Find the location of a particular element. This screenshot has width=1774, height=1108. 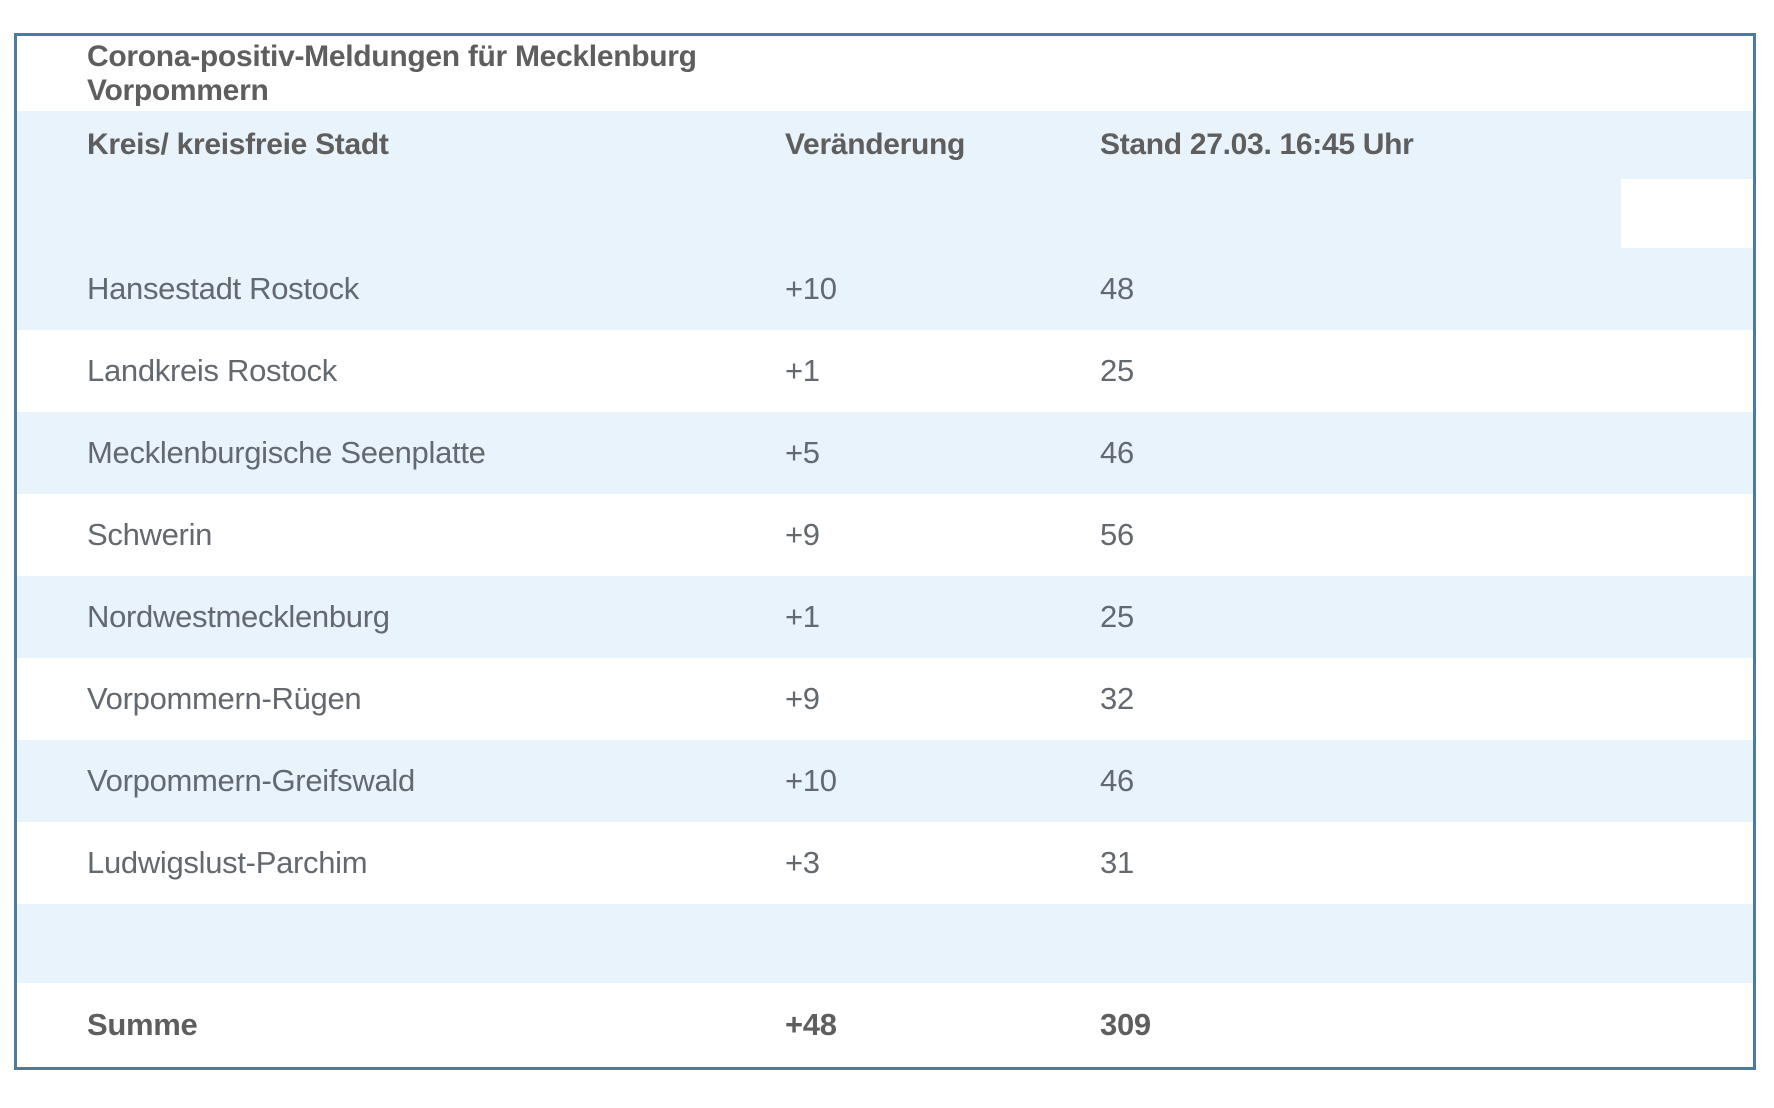

cell-region: Hansestadt Rostock is located at coordinates (223, 288).